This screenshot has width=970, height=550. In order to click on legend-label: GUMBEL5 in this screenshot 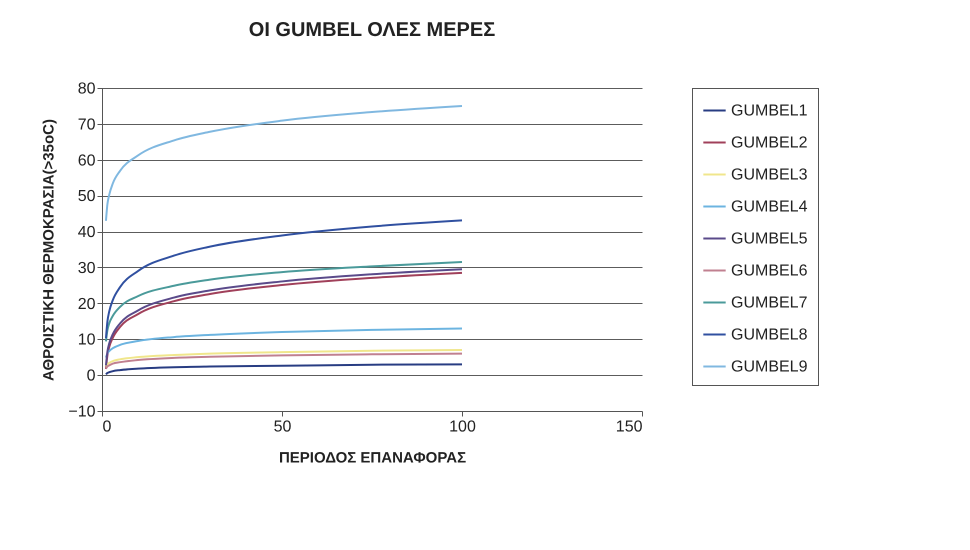, I will do `click(769, 239)`.